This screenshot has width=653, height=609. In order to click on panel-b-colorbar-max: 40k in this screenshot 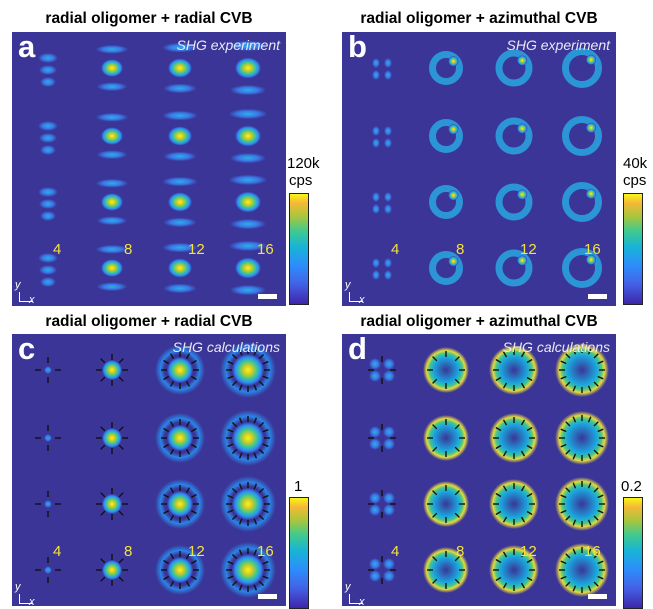, I will do `click(635, 163)`.